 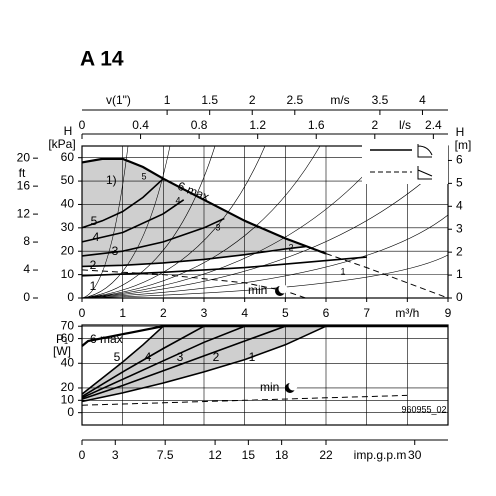 What do you see at coordinates (68, 227) in the screenshot?
I see `y-tick-label: 30` at bounding box center [68, 227].